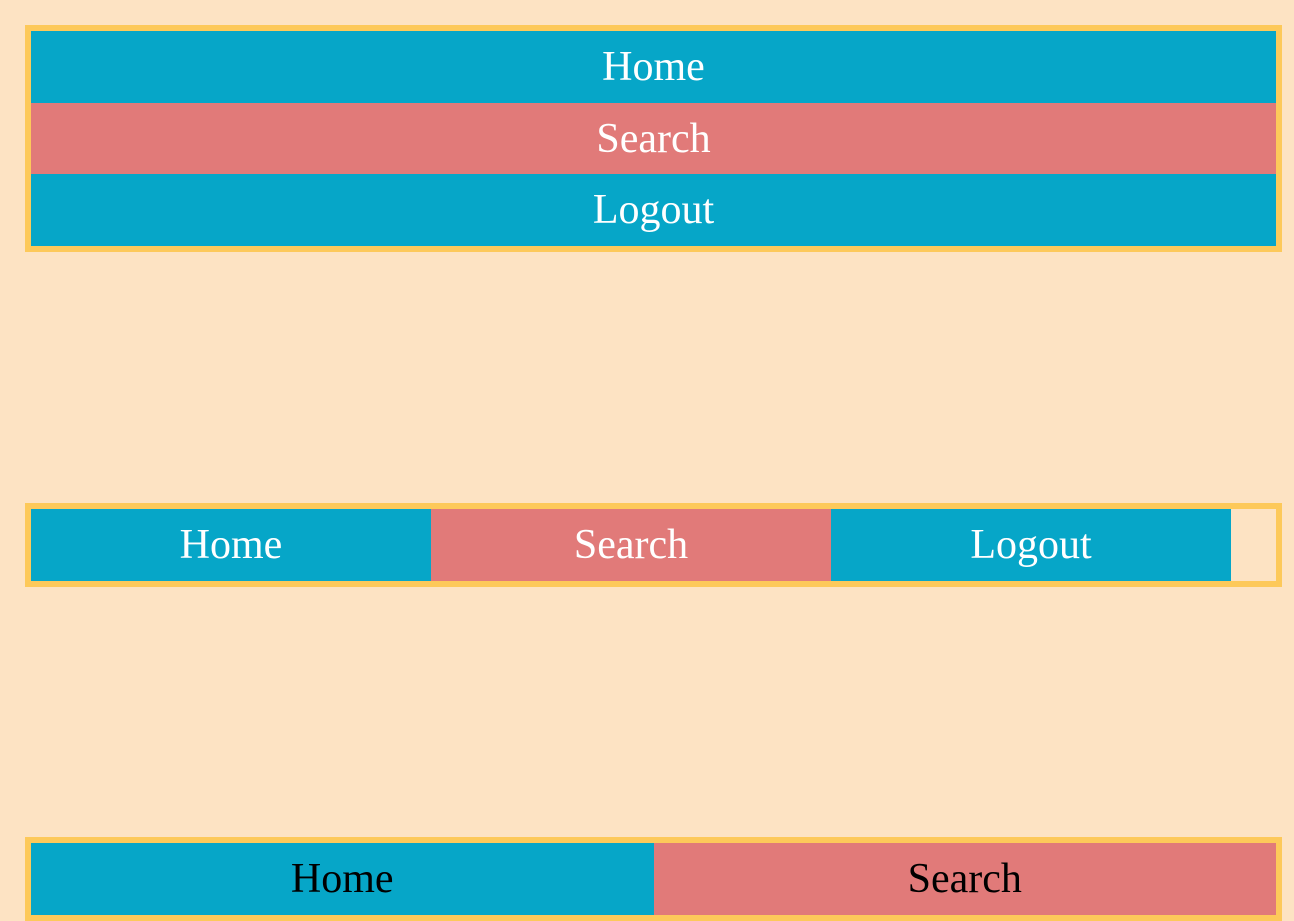  What do you see at coordinates (653, 67) in the screenshot?
I see `vertical-nav-item-home: Home` at bounding box center [653, 67].